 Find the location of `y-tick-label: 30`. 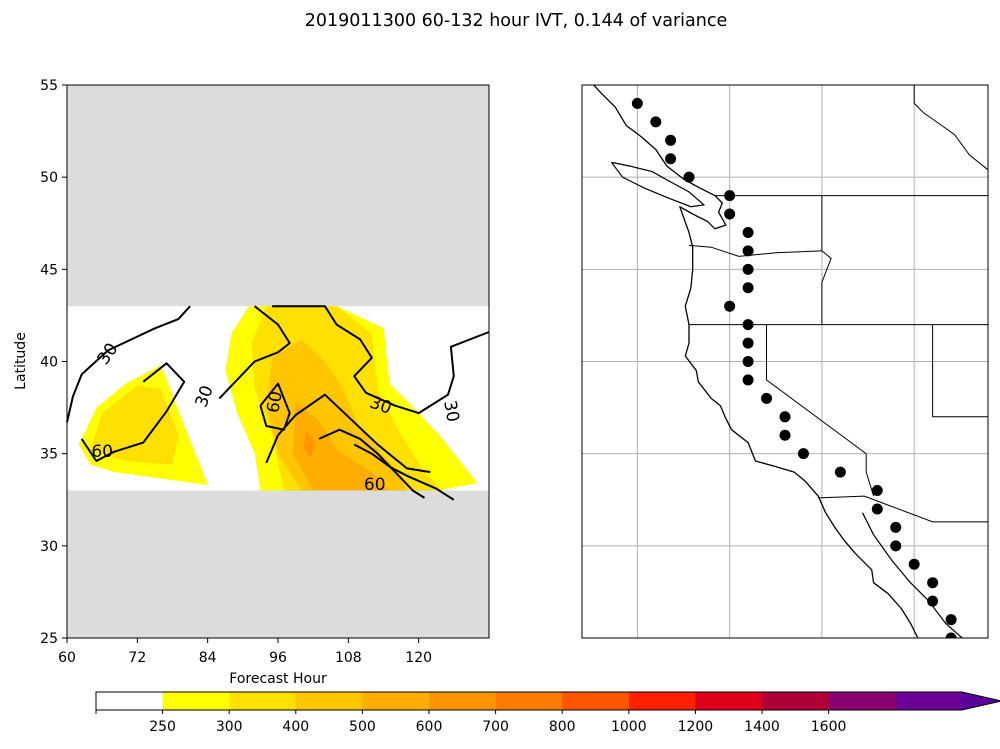

y-tick-label: 30 is located at coordinates (49, 547).